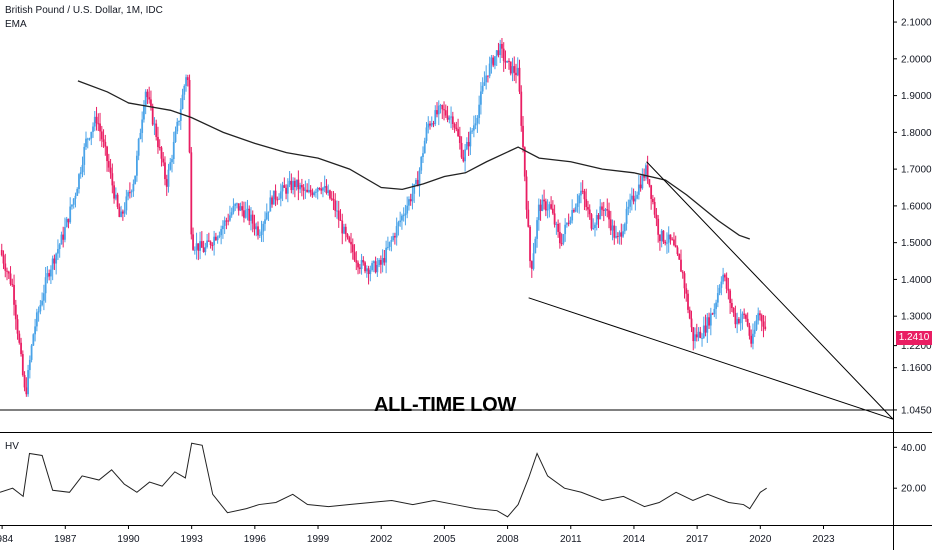  What do you see at coordinates (445, 405) in the screenshot?
I see `all-time-low-annotation: ALL-TIME LOW` at bounding box center [445, 405].